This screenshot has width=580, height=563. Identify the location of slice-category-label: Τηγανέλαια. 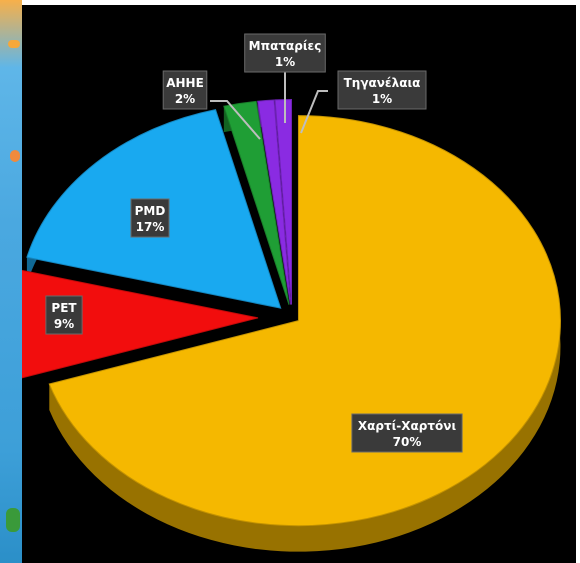
(382, 83).